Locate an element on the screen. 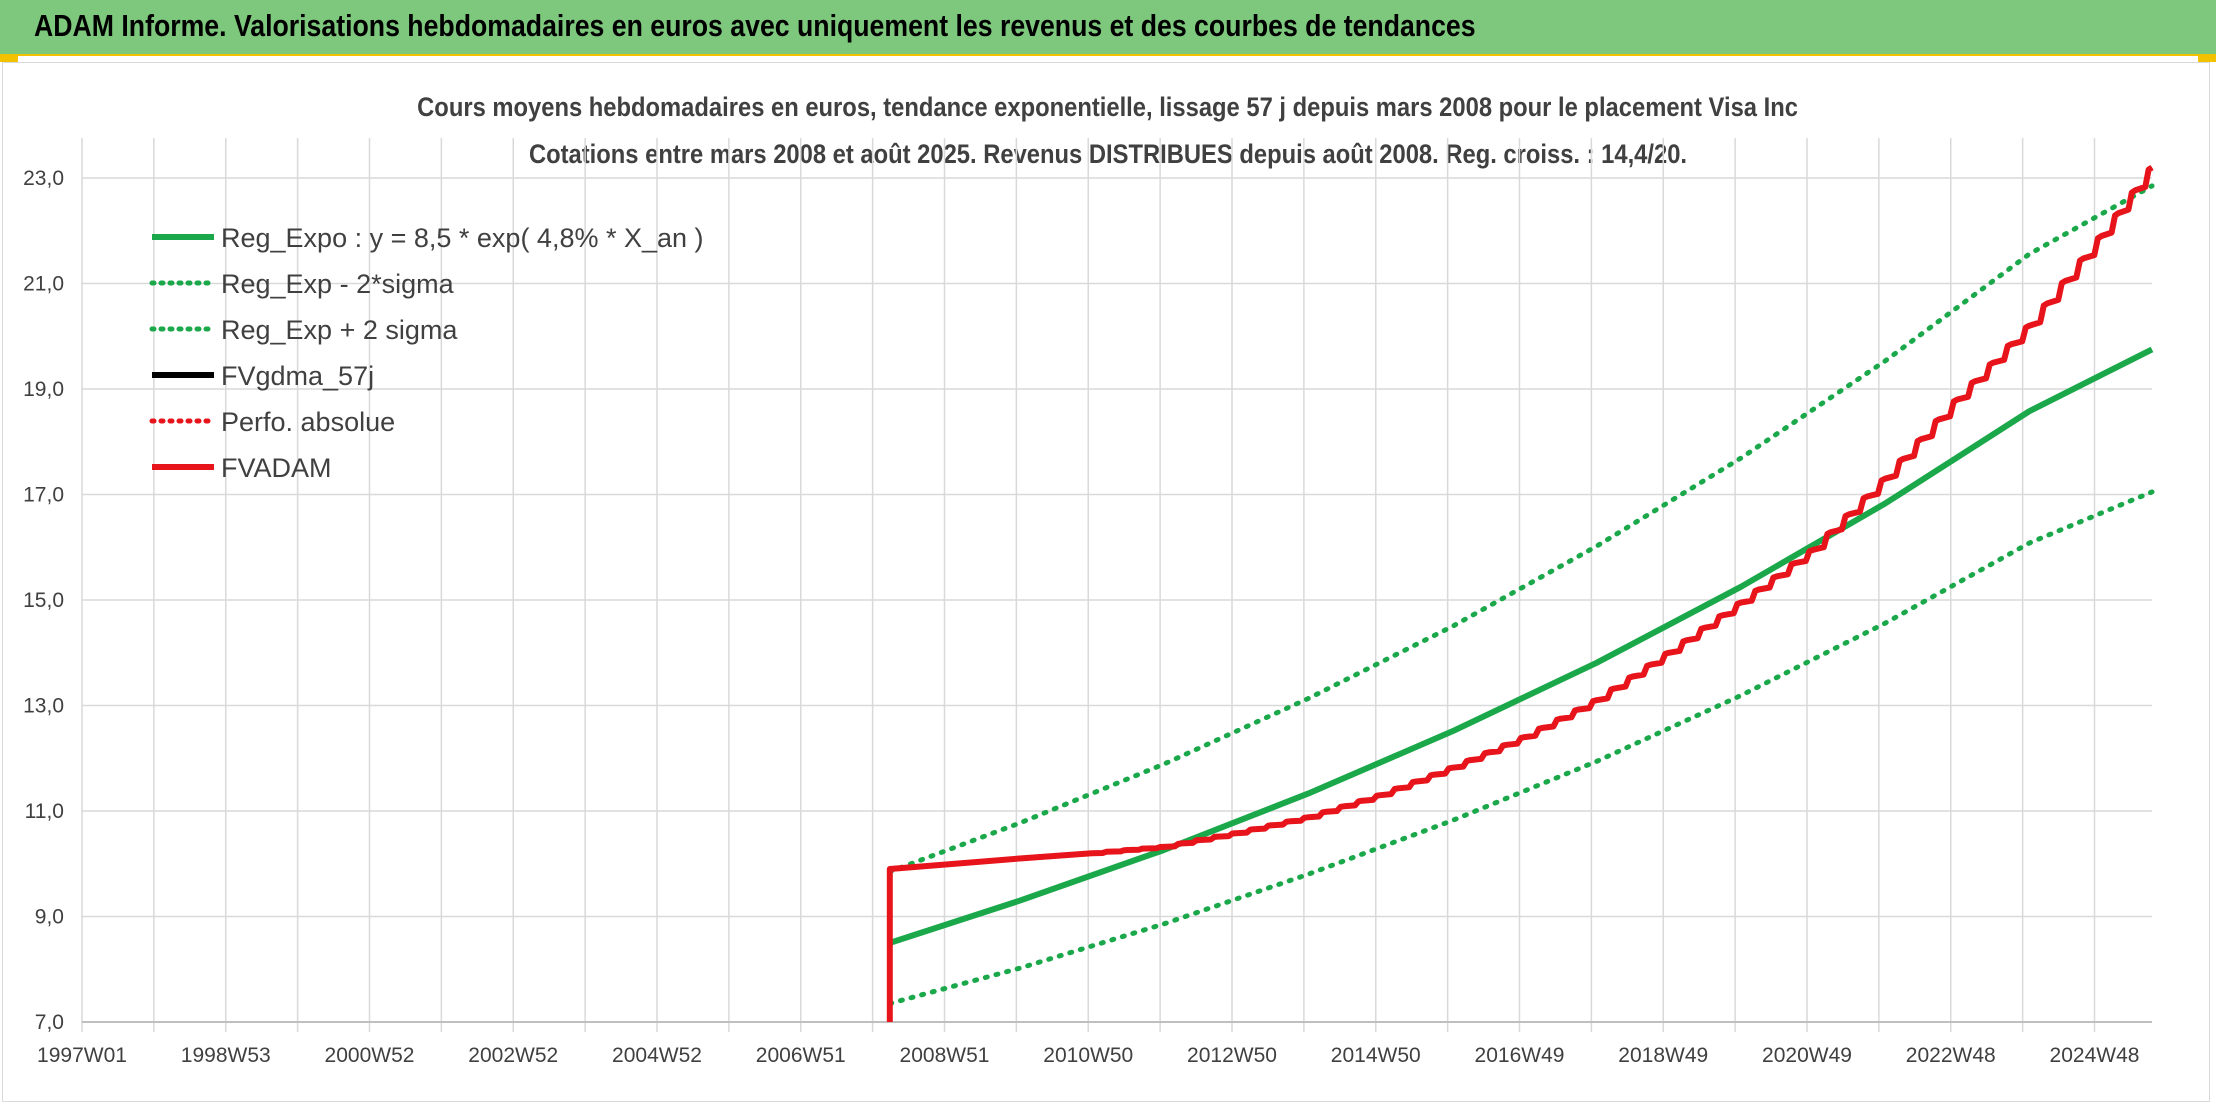  frame-corner-right is located at coordinates (2207, 59).